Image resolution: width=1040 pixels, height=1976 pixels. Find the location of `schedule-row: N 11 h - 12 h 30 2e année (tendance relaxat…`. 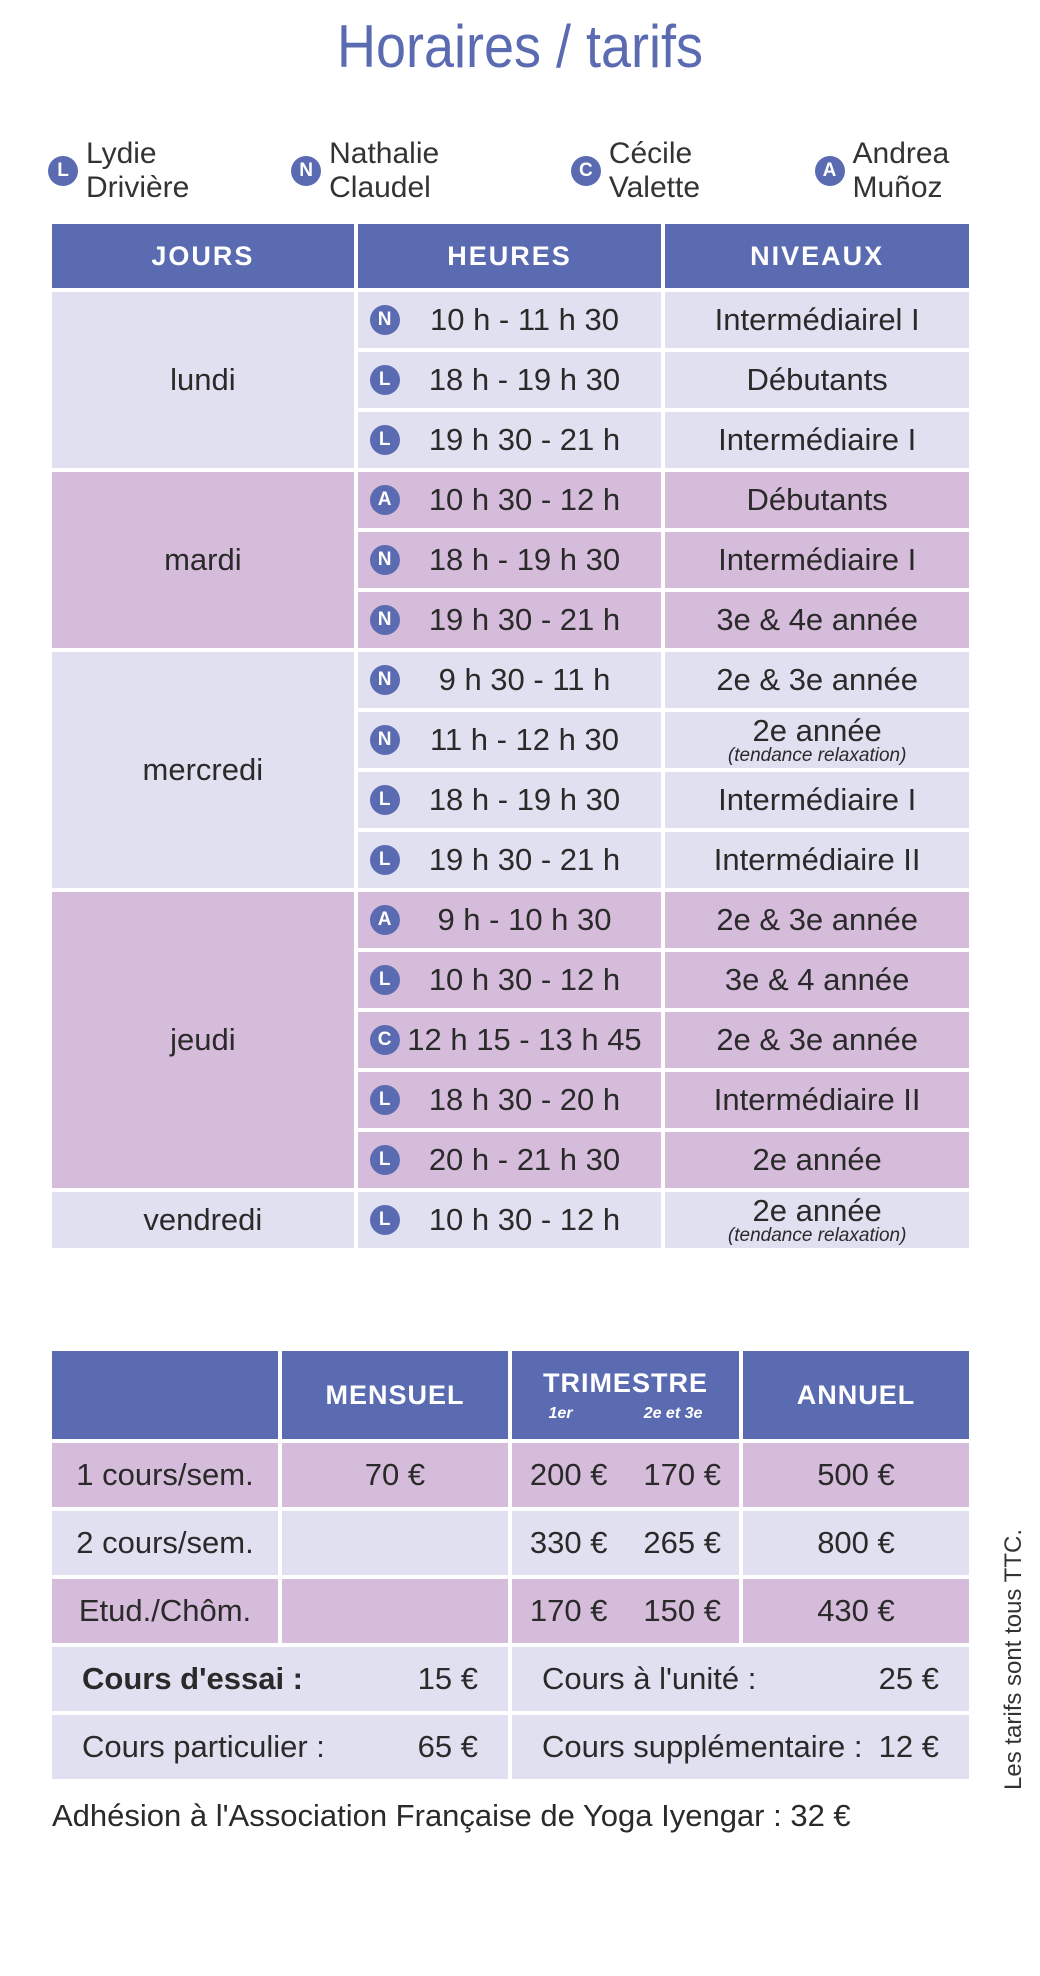

schedule-row: N 11 h - 12 h 30 2e année (tendance relaxat… is located at coordinates (510, 740).